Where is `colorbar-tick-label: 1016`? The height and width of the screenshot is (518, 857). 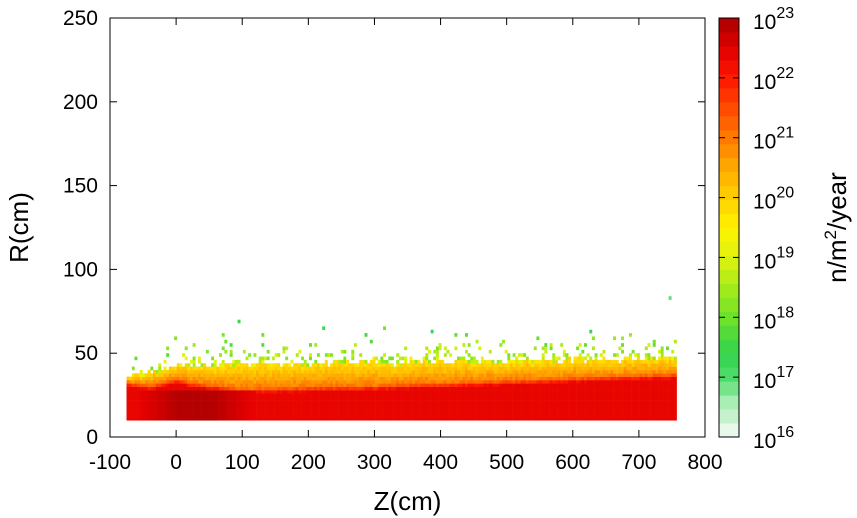
colorbar-tick-label: 1016 is located at coordinates (773, 438).